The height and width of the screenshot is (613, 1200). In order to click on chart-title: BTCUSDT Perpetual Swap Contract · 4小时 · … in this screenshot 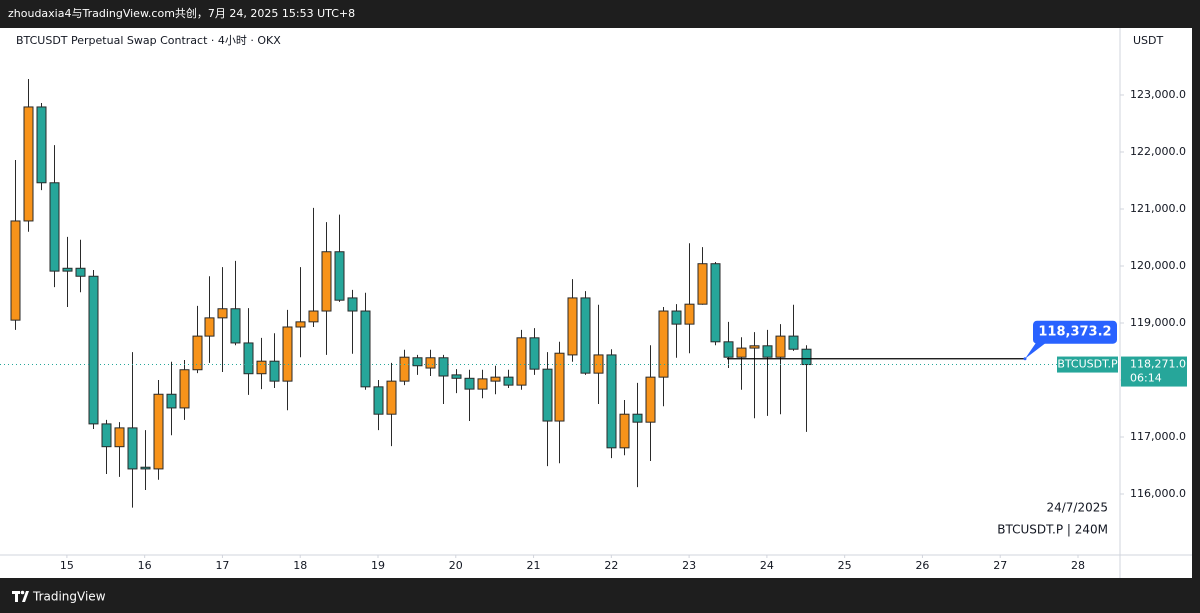, I will do `click(148, 40)`.